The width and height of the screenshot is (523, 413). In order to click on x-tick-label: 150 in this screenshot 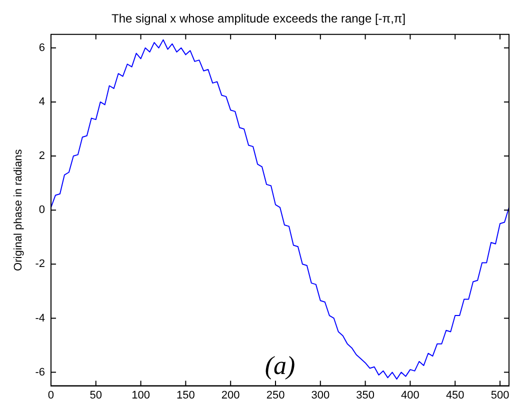, I will do `click(185, 395)`.